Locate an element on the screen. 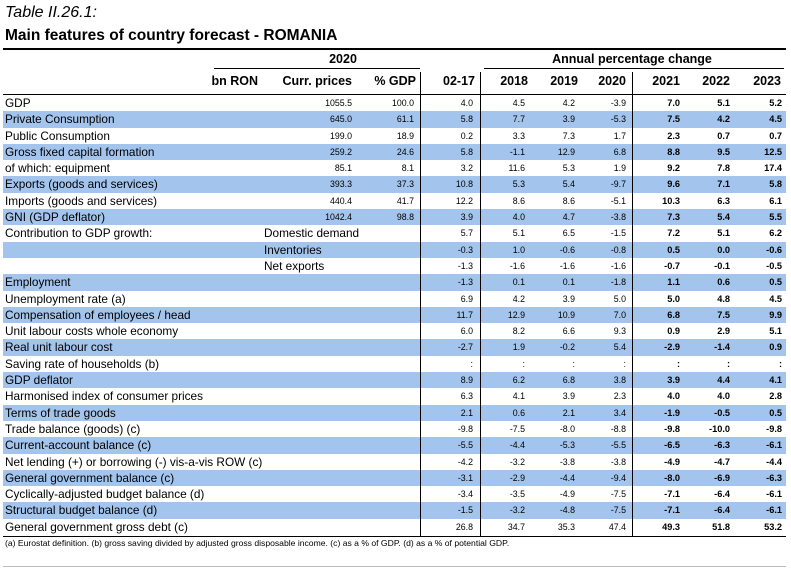 The height and width of the screenshot is (571, 791). value-cell: -8.8 is located at coordinates (618, 428).